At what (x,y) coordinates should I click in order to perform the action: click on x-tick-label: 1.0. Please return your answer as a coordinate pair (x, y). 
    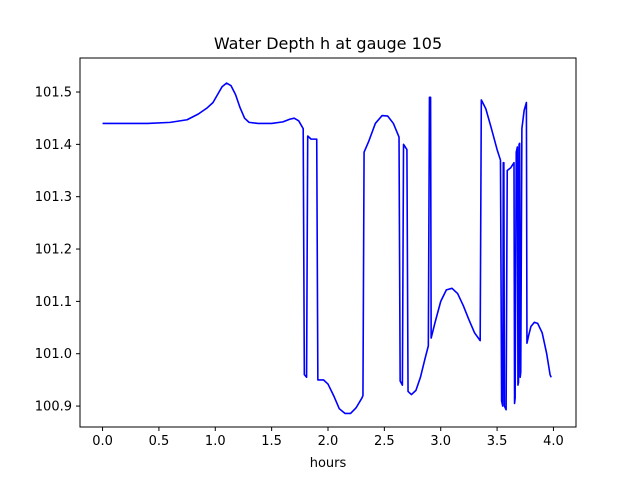
    Looking at the image, I should click on (215, 441).